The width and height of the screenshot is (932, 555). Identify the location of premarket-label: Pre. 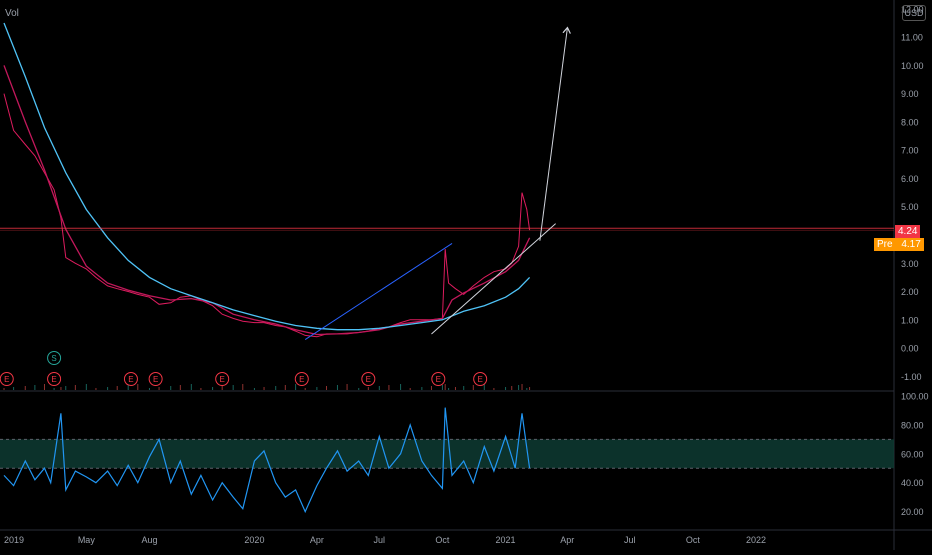
(885, 244).